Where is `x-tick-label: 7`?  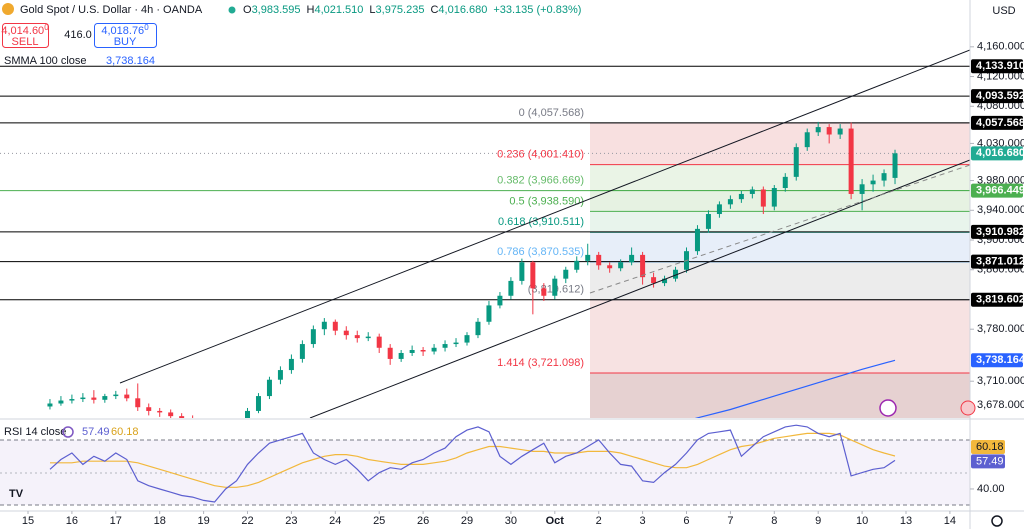 x-tick-label: 7 is located at coordinates (730, 521).